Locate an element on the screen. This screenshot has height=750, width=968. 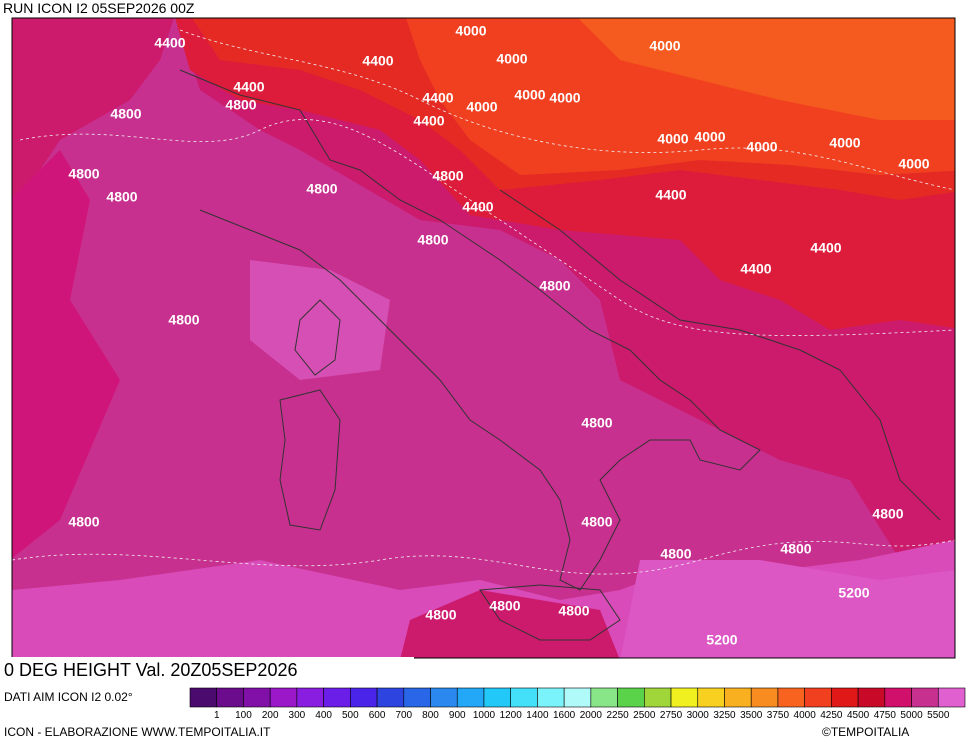
copyright: ©TEMPOITALIA is located at coordinates (865, 732).